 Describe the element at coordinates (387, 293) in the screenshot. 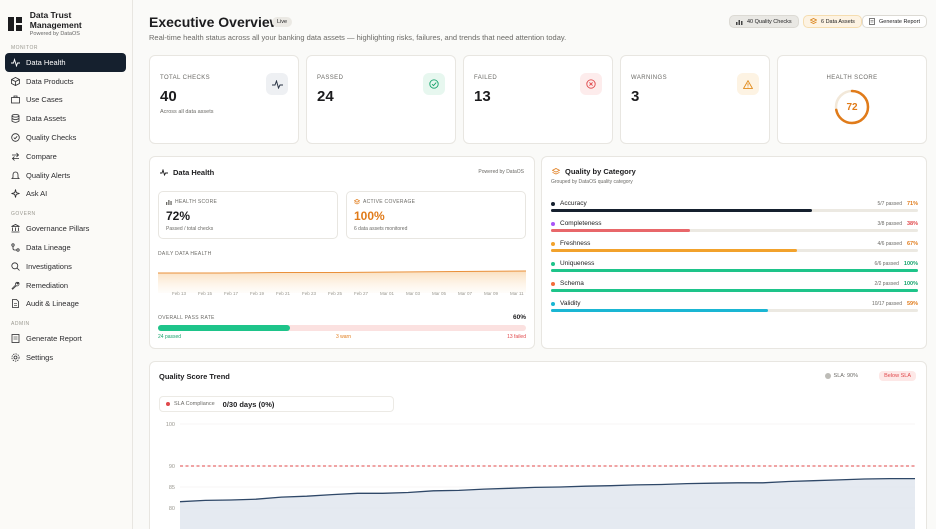

I see `date-tick: Mar 01` at that location.